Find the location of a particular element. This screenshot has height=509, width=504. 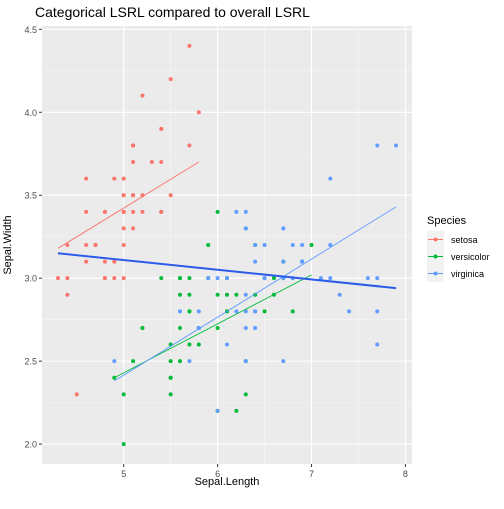

overall-fit-line is located at coordinates (227, 271).